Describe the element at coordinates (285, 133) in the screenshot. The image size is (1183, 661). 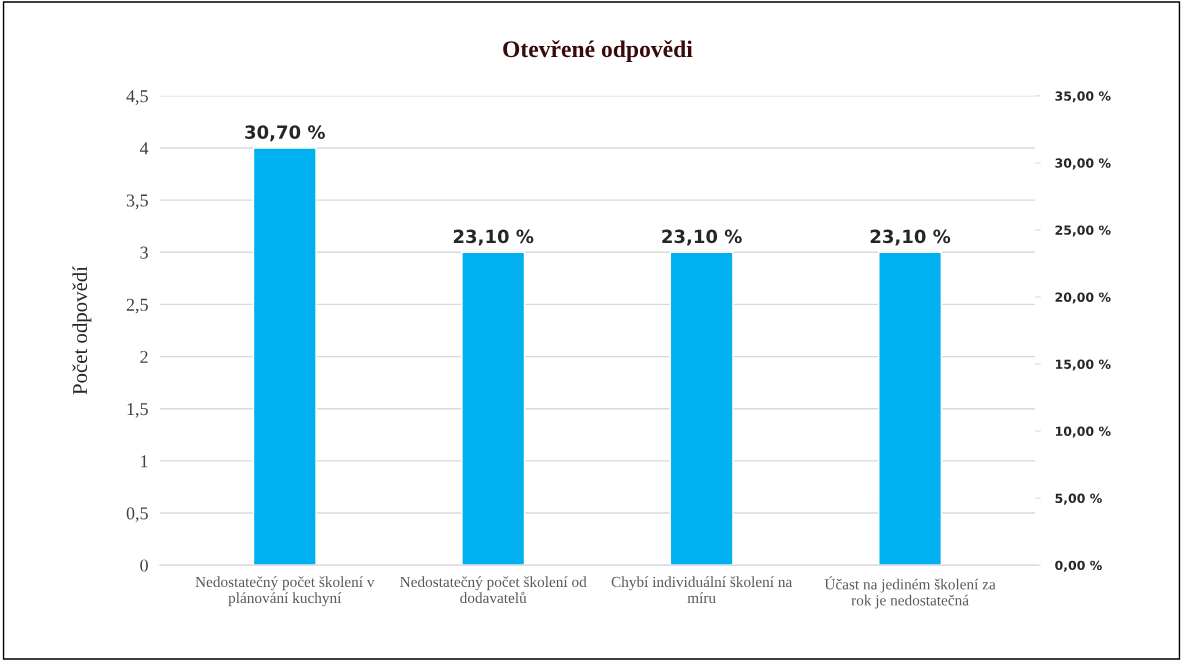
I see `annotation: 30,70 %` at that location.